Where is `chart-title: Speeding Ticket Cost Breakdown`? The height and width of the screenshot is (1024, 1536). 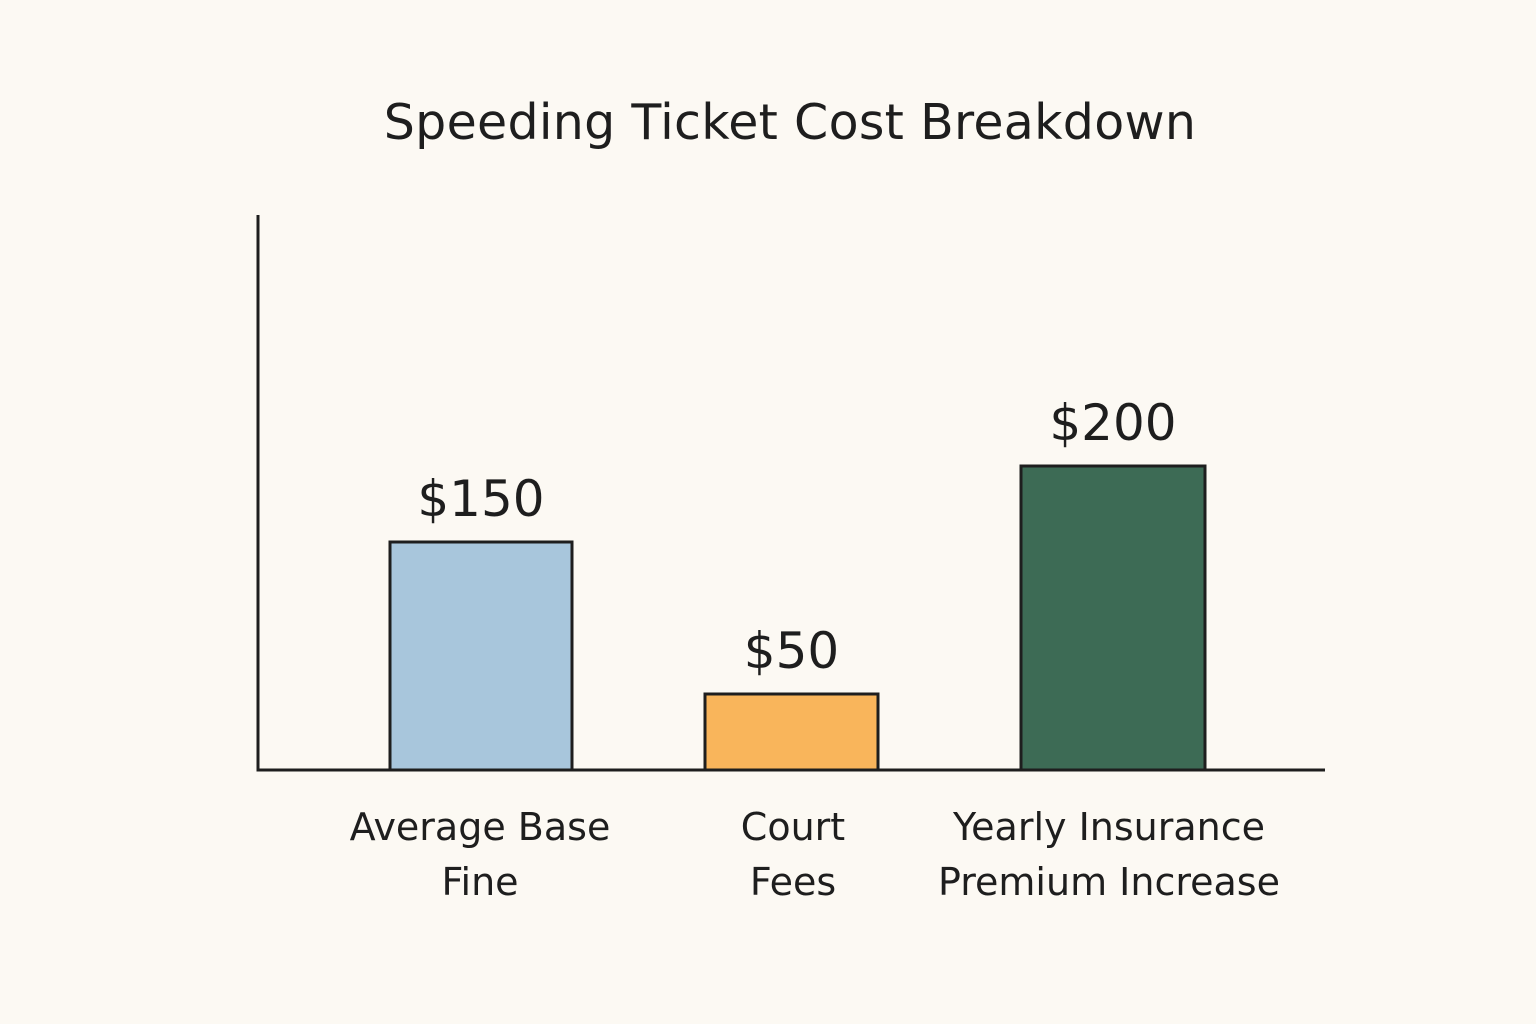 chart-title: Speeding Ticket Cost Breakdown is located at coordinates (790, 122).